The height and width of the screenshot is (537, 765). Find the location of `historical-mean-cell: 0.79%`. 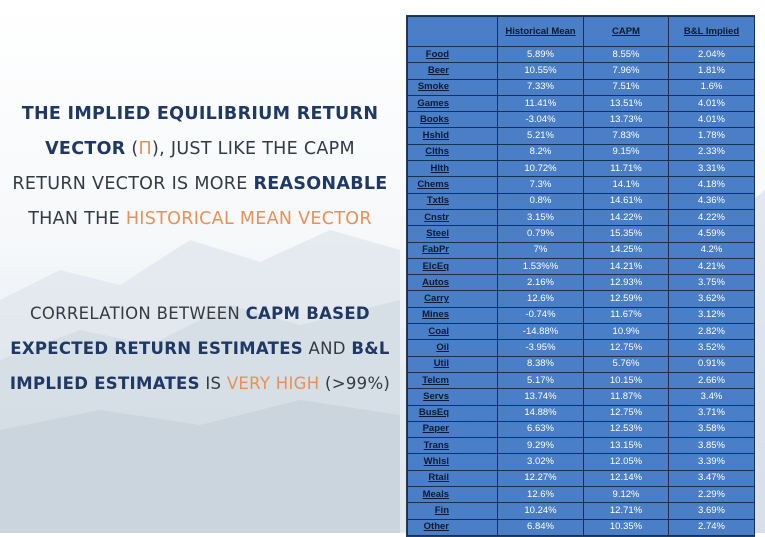

historical-mean-cell: 0.79% is located at coordinates (540, 234).